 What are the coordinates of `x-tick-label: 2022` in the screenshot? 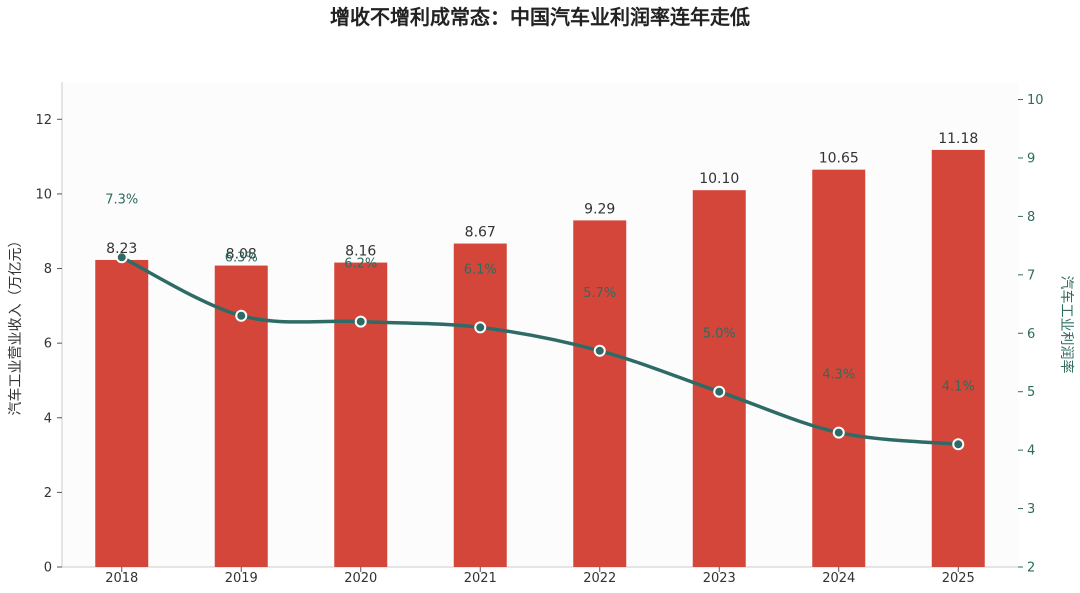 It's located at (599, 578).